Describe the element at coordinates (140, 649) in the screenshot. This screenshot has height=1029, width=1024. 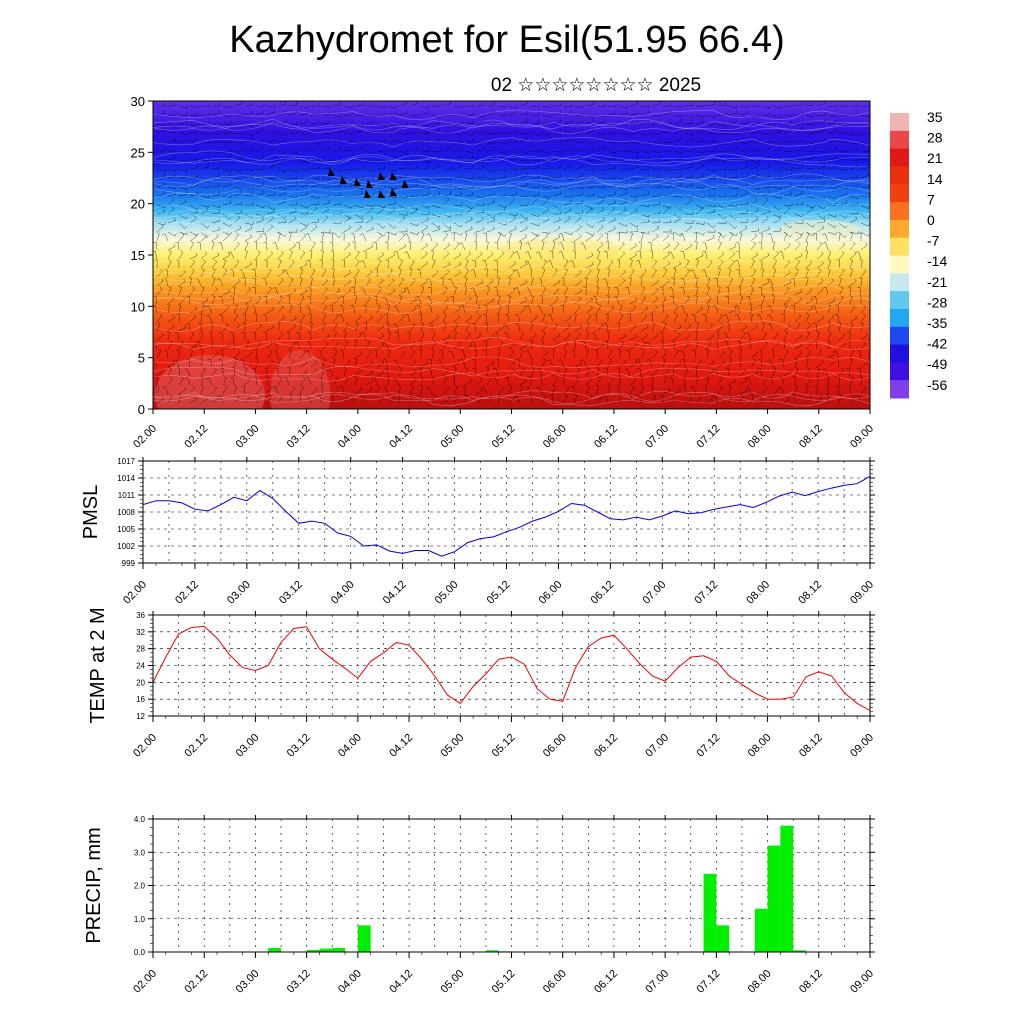
I see `y-tick-label: 28` at that location.